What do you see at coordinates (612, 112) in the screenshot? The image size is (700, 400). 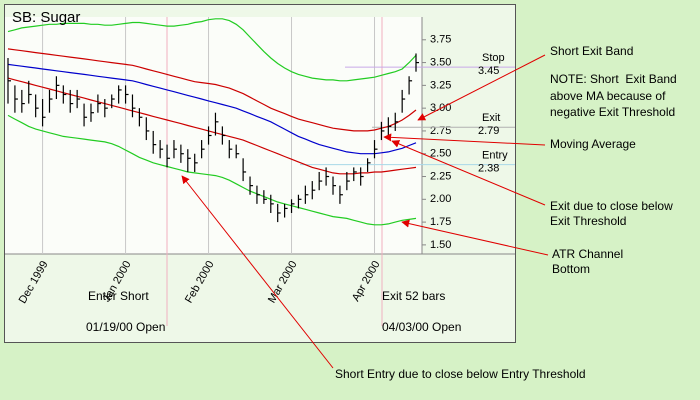 I see `annotation: negative Exit Threshold` at bounding box center [612, 112].